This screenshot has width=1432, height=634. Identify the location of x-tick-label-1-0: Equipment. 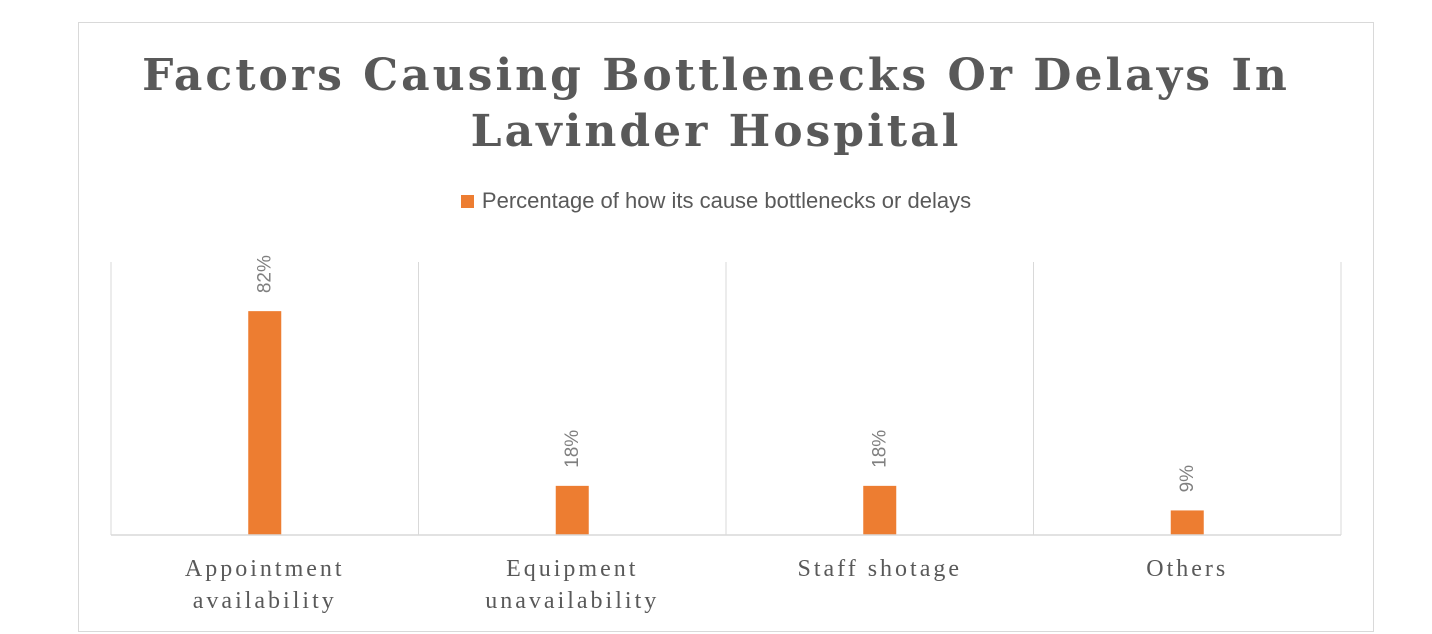
(572, 569).